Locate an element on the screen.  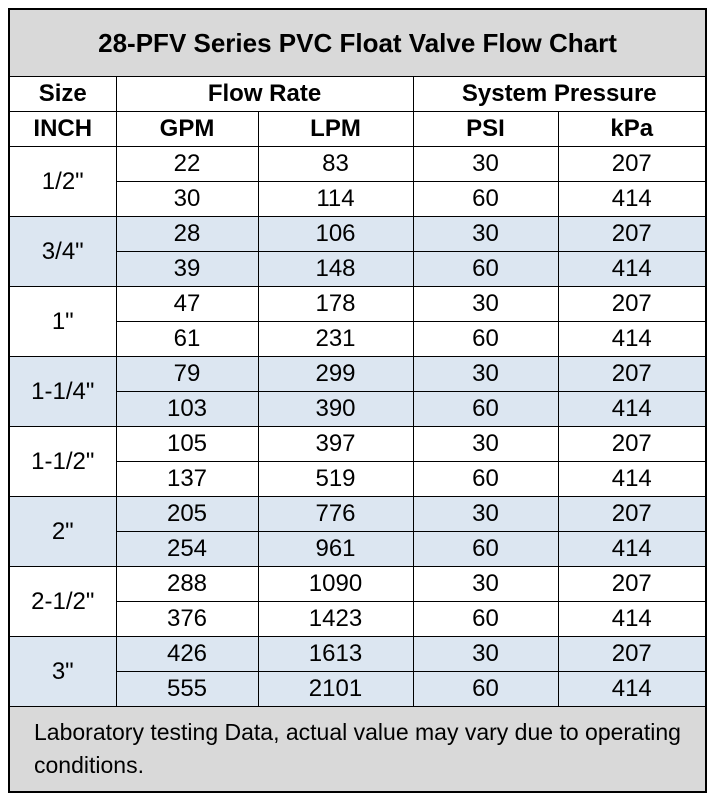
data-row: 1-1/4" 79 299 30 207 is located at coordinates (357, 391).